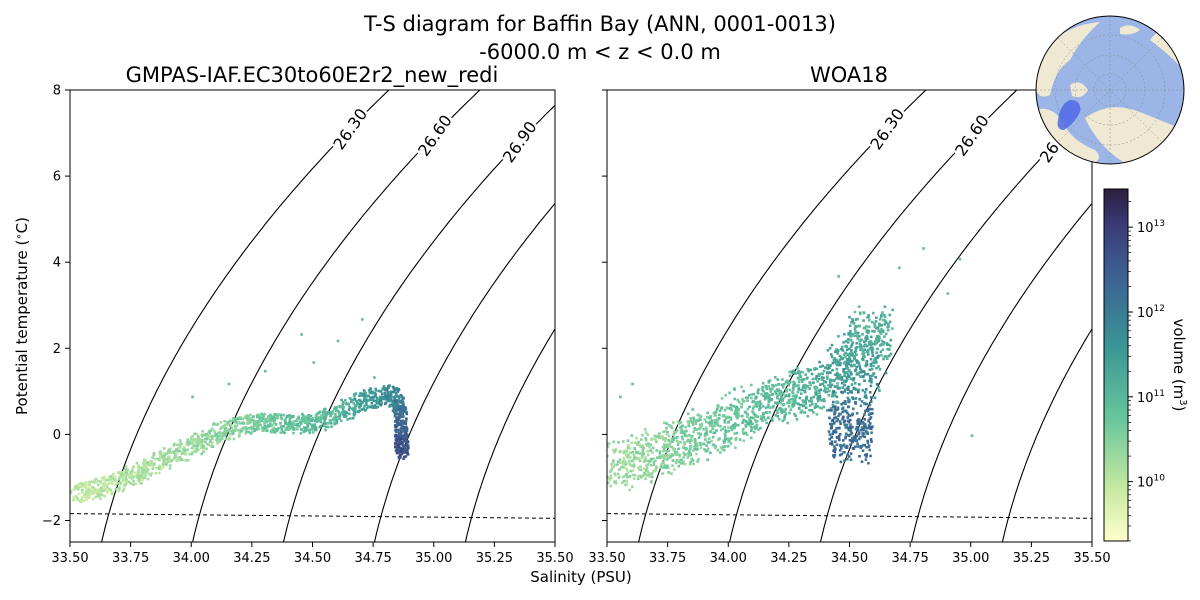  Describe the element at coordinates (788, 558) in the screenshot. I see `x-tick-label: 34.25` at that location.